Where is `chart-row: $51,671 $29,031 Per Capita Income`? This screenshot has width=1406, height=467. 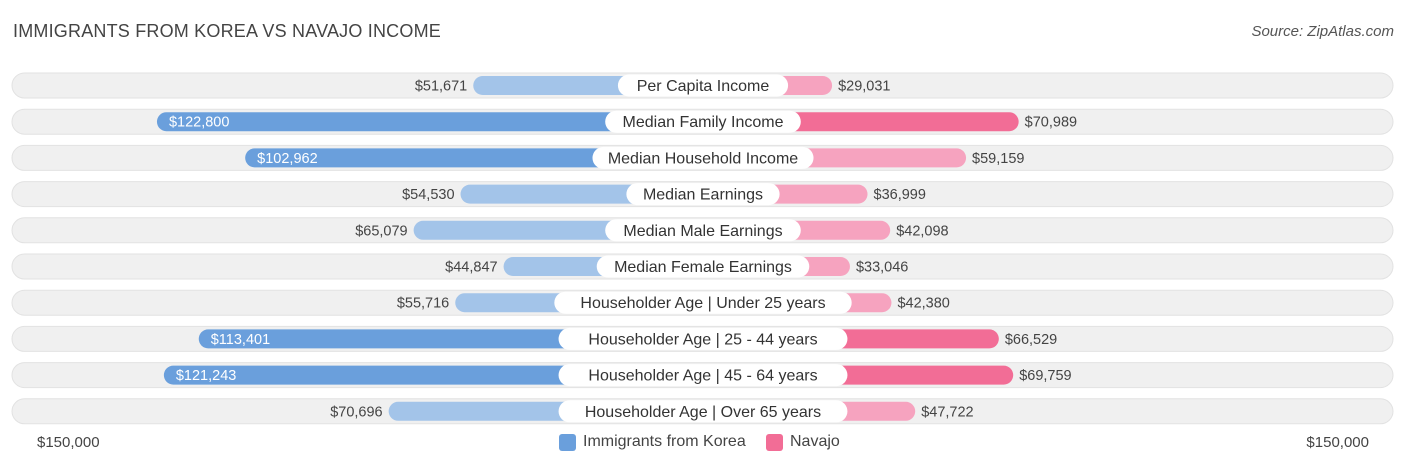
chart-row: $51,671 $29,031 Per Capita Income is located at coordinates (702, 85).